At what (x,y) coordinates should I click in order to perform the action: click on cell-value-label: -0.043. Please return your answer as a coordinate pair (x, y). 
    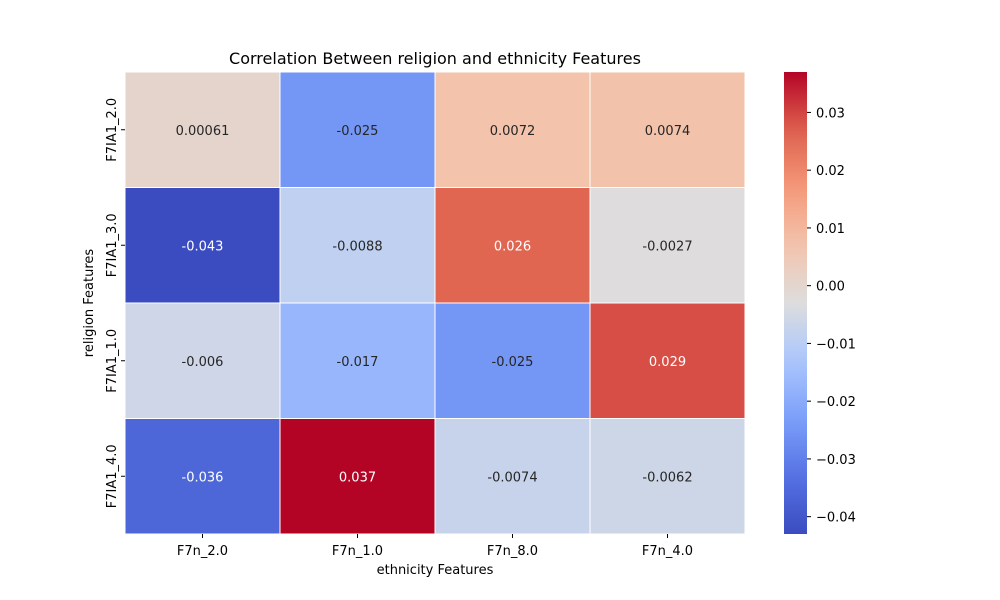
    Looking at the image, I should click on (203, 246).